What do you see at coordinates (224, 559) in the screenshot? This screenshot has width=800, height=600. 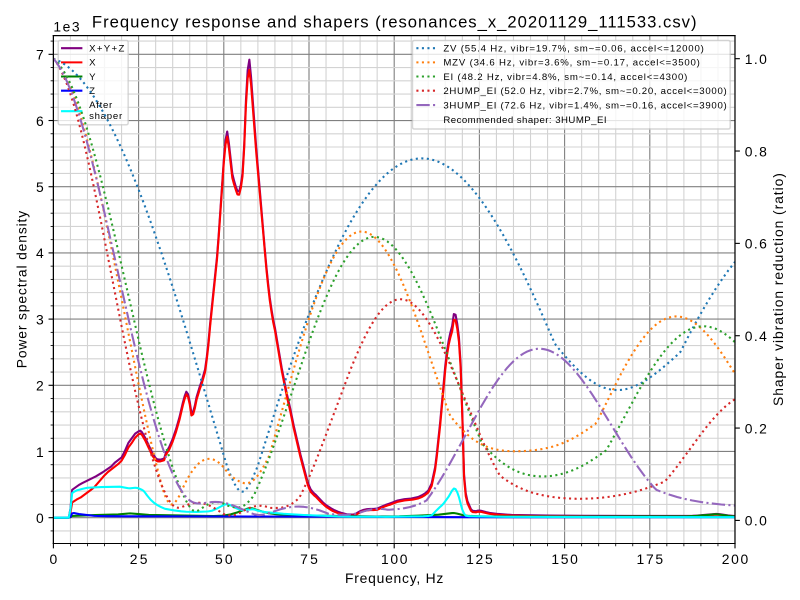 I see `svg-text: 50` at bounding box center [224, 559].